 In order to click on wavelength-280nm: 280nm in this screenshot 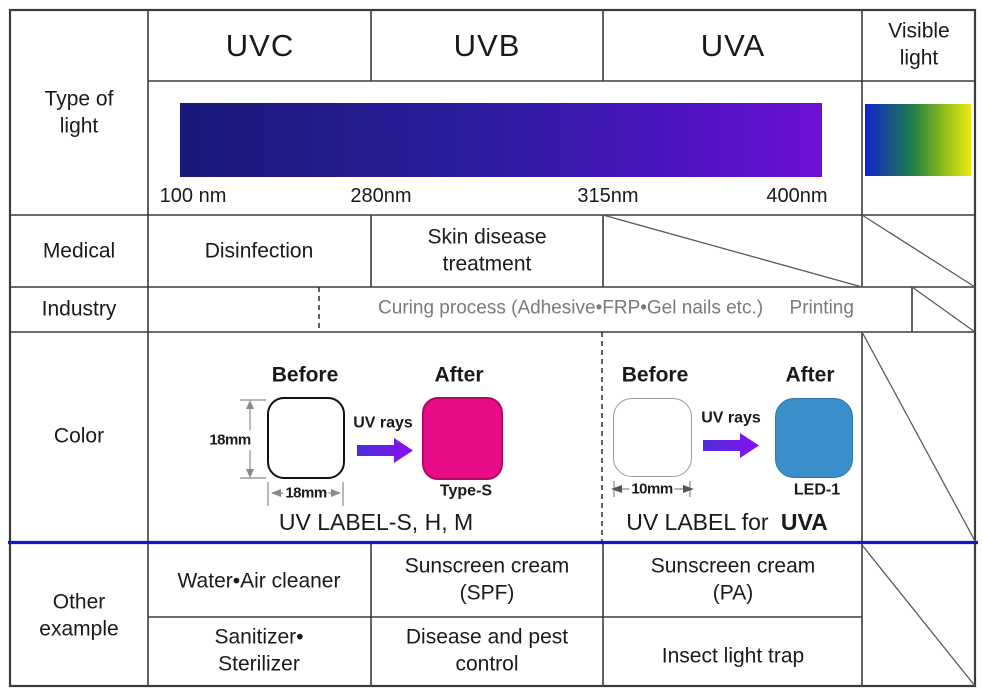, I will do `click(381, 196)`.